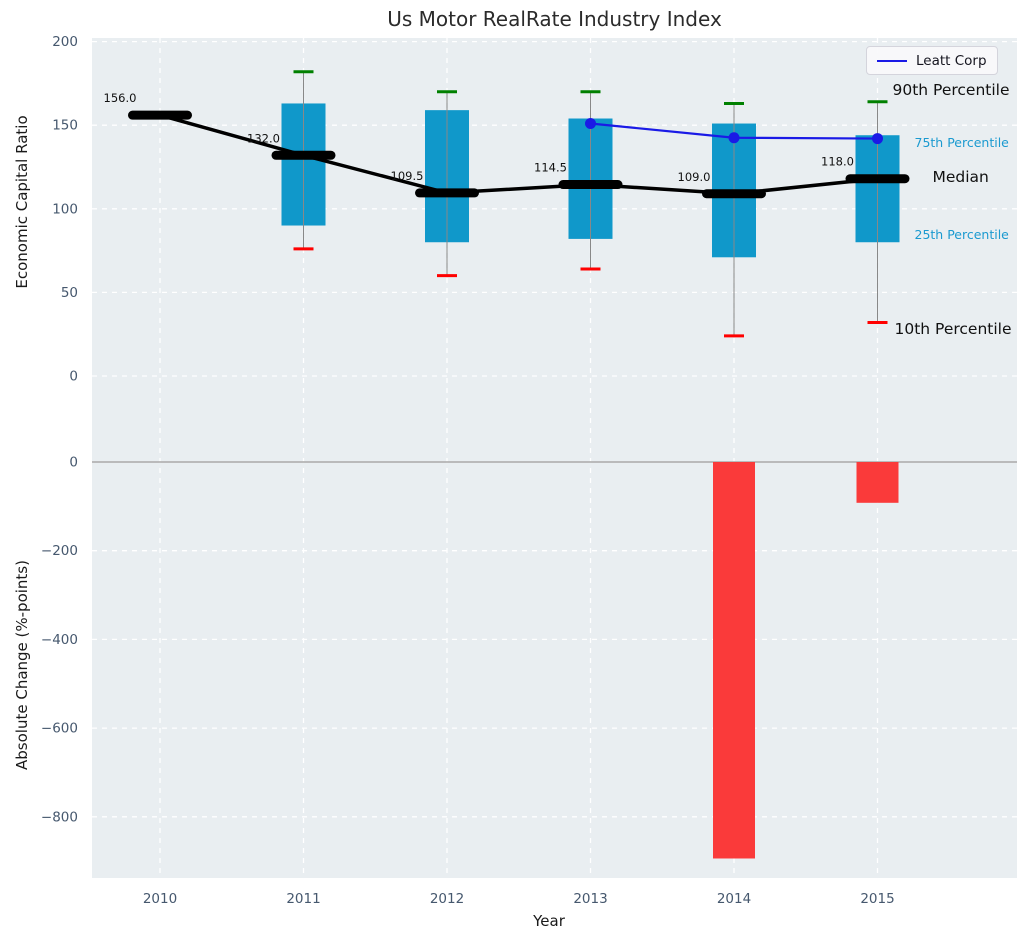  Describe the element at coordinates (59, 551) in the screenshot. I see `ytick-label-bottom--200: −200` at that location.